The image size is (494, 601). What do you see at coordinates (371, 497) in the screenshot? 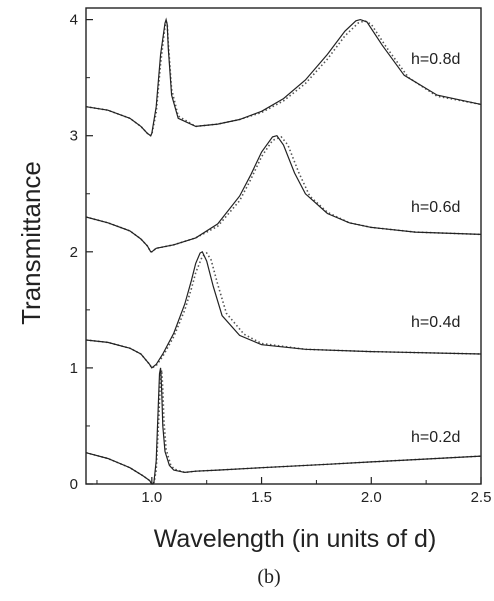
I see `x-tick-label: 2.0` at bounding box center [371, 497].